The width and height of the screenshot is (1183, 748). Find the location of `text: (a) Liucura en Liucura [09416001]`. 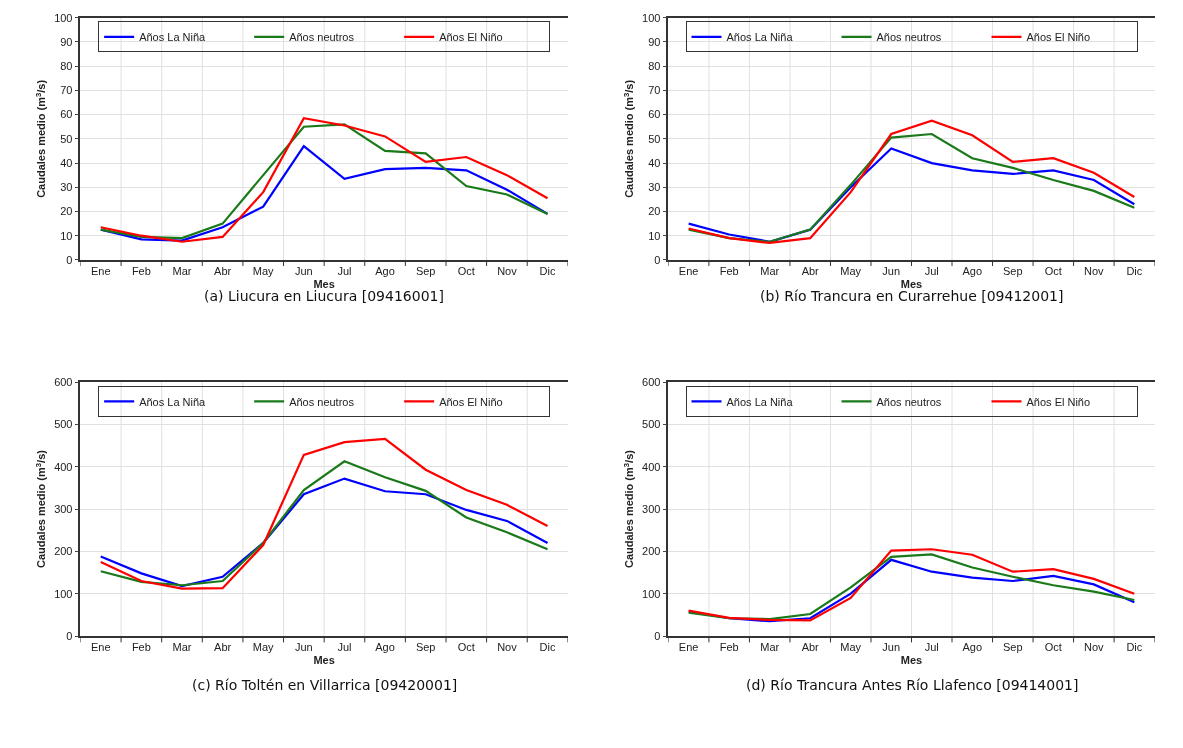

text: (a) Liucura en Liucura [09416001] is located at coordinates (324, 296).